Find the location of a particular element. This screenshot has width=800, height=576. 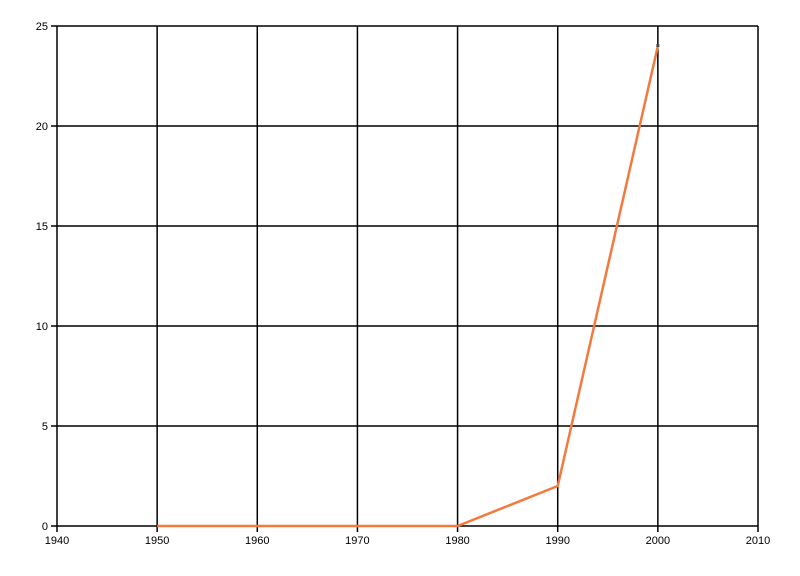

x-tick-label: 2010 is located at coordinates (758, 541).